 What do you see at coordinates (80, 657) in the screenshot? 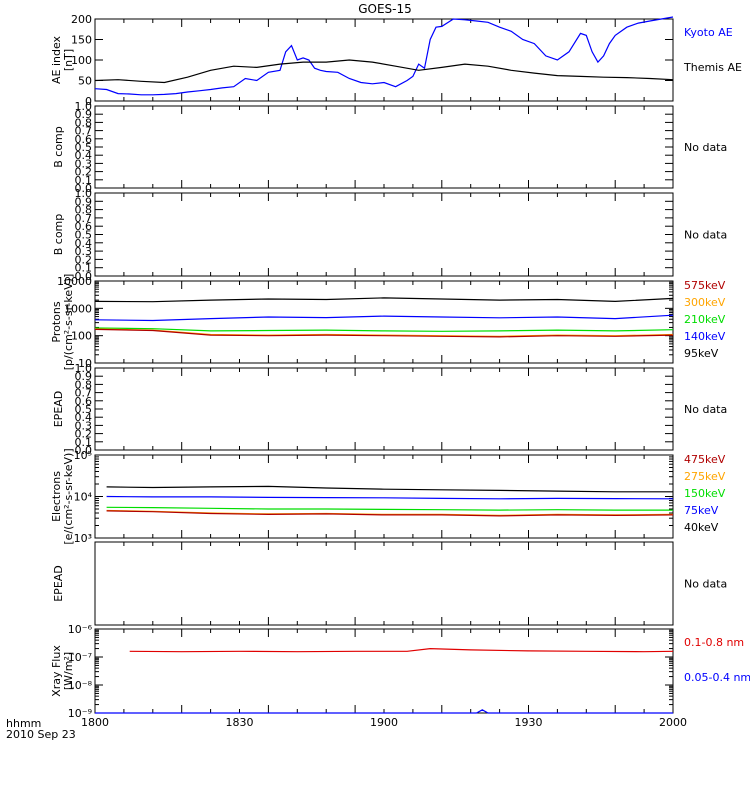
I see `y-tick-label: 10⁻⁷` at bounding box center [80, 657].